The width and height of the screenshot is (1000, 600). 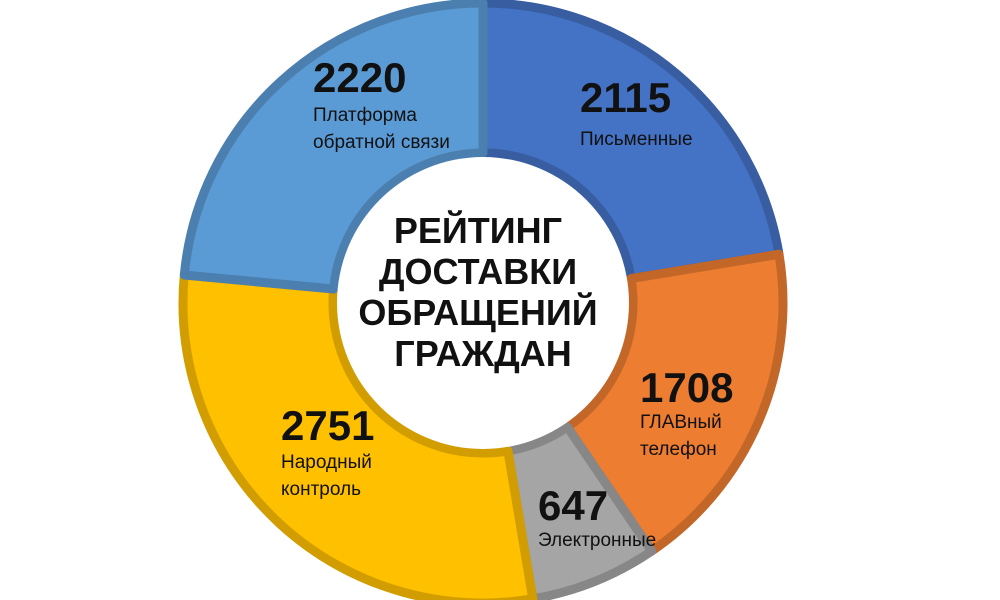 I want to click on slice-label-5-line-2: обратной связи, so click(x=381, y=142).